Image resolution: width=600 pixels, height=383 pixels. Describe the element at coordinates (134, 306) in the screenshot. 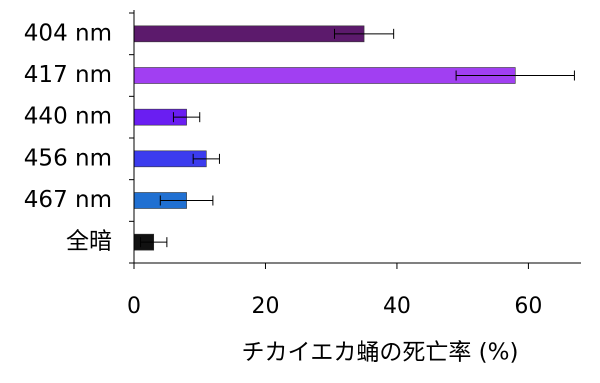

I see `x-tick-label: 0` at that location.